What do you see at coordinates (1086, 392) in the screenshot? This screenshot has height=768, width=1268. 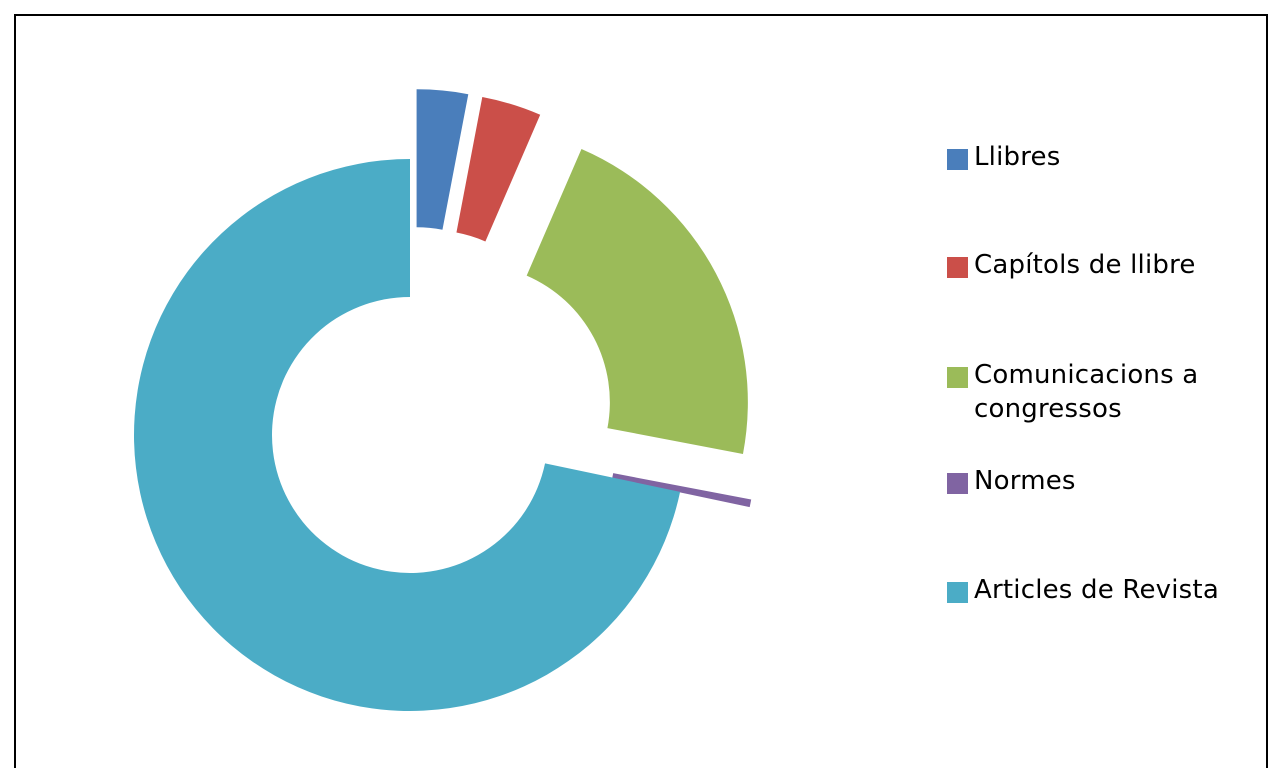 I see `legend-label-comunicacions: Comunicacions a congressos` at bounding box center [1086, 392].